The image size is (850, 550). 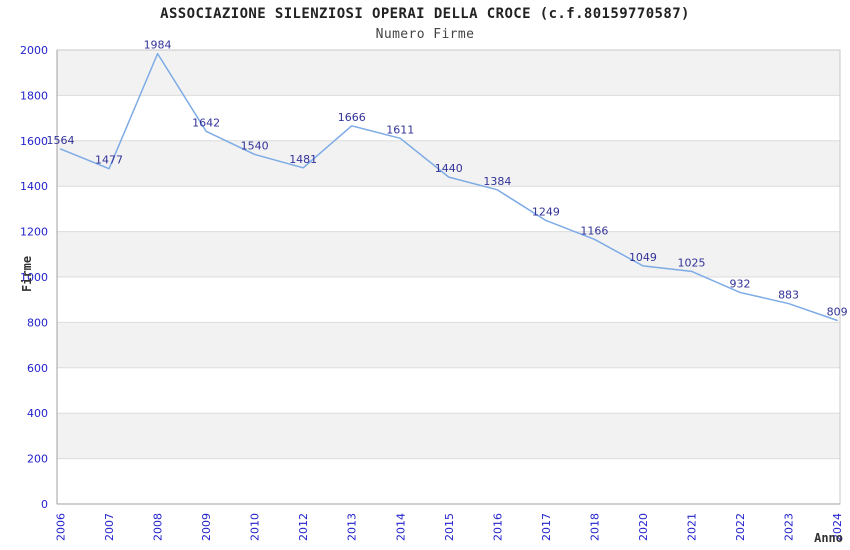 What do you see at coordinates (34, 95) in the screenshot?
I see `y-tick-label: 1800` at bounding box center [34, 95].